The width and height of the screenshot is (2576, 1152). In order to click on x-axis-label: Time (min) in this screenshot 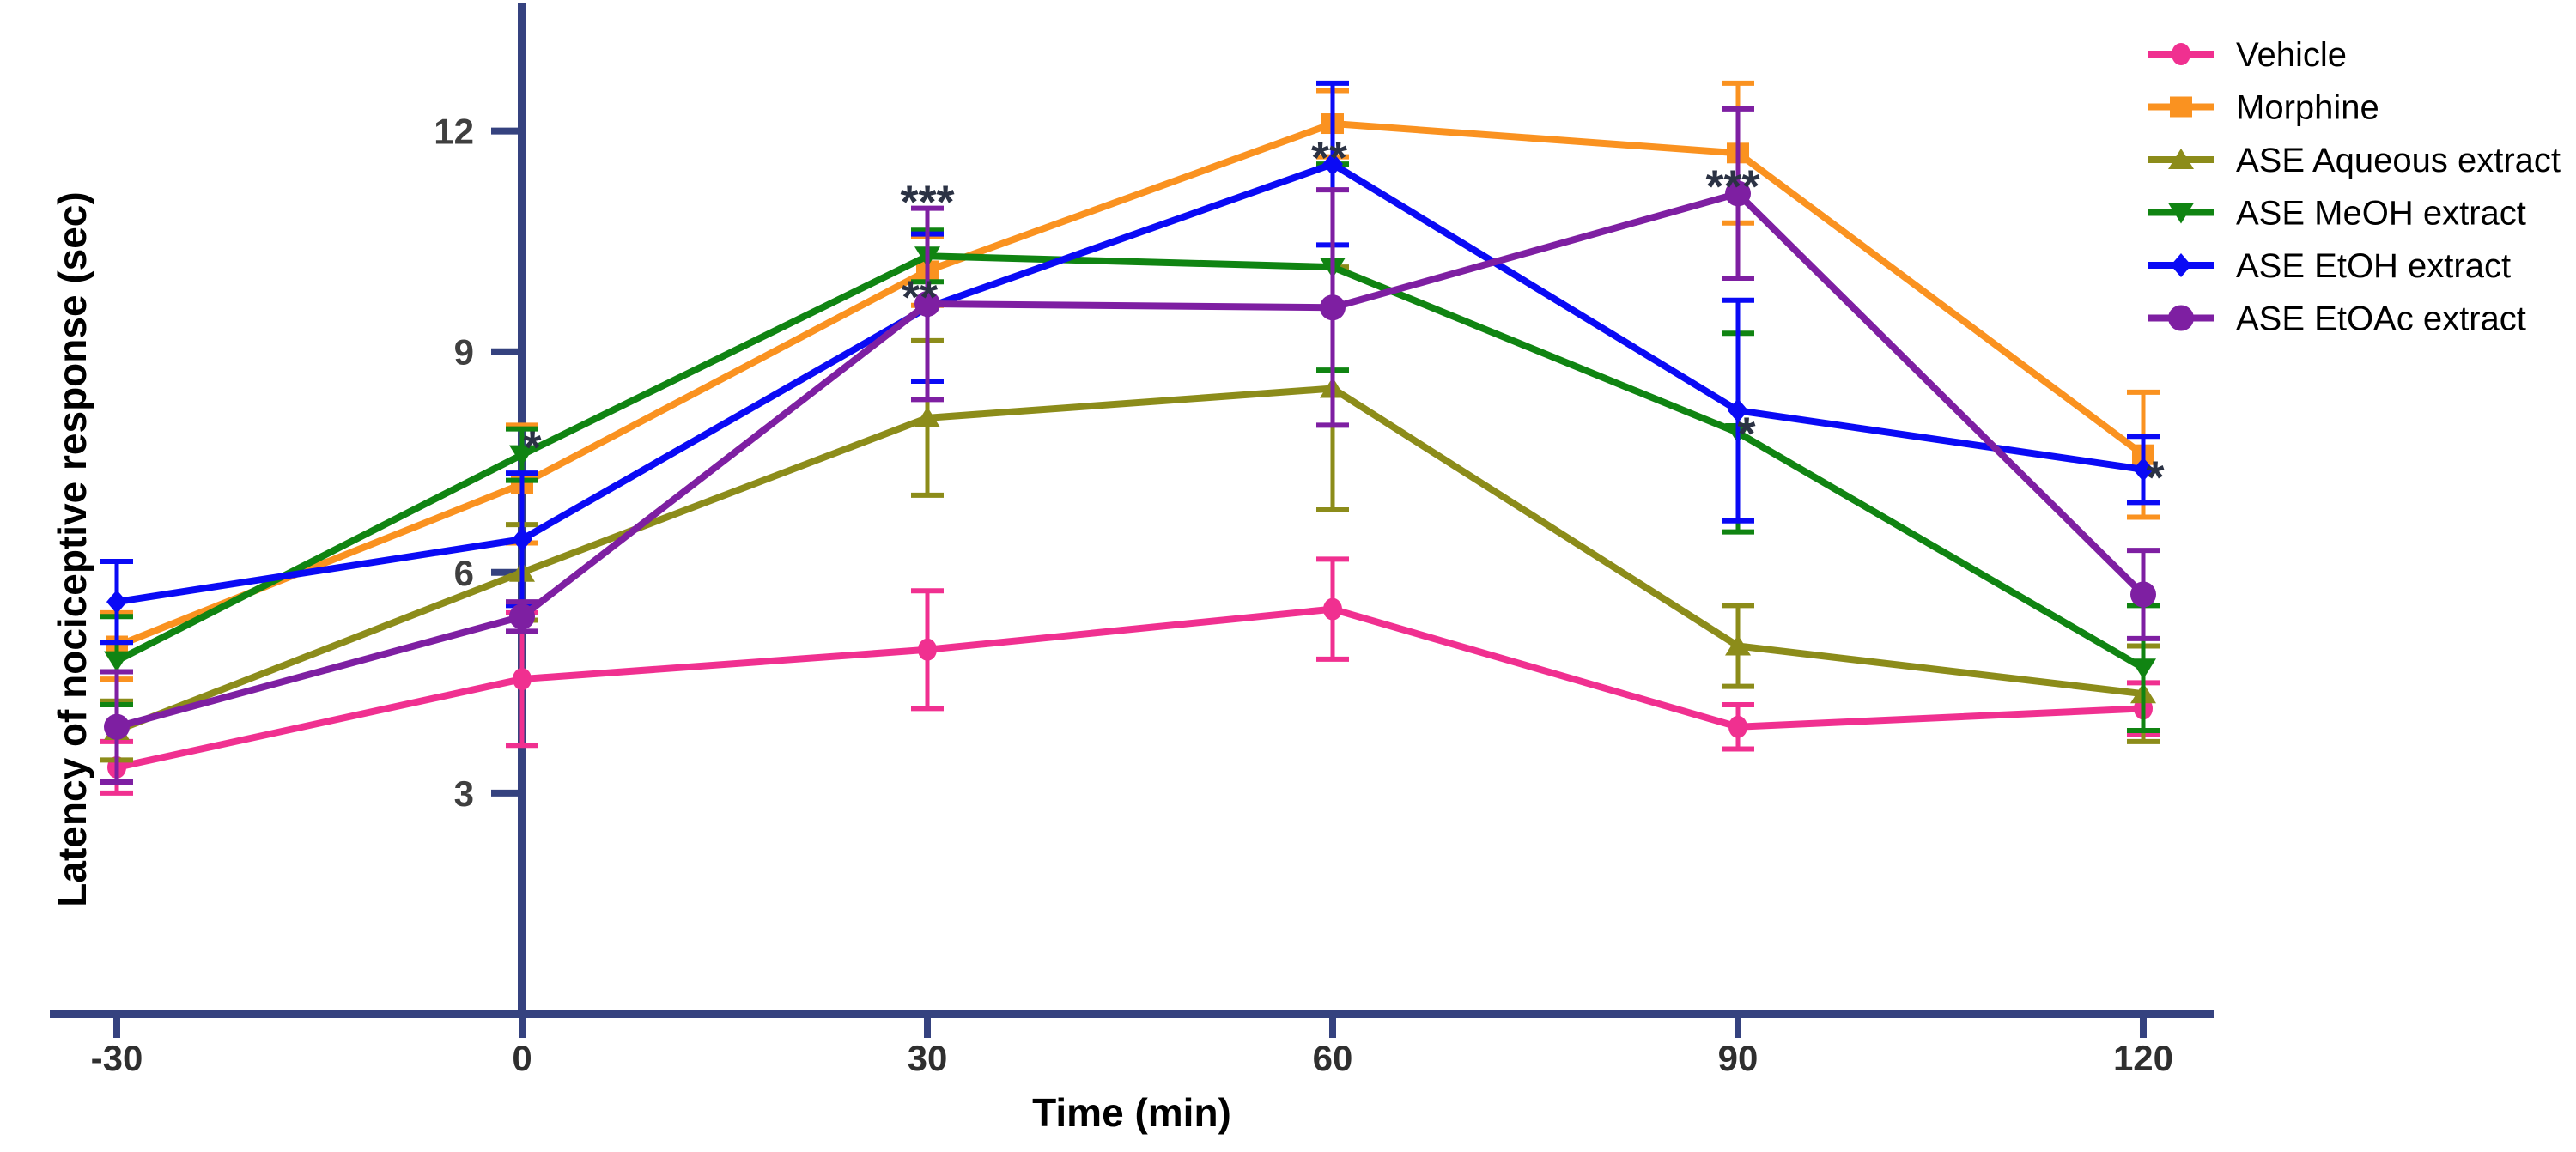, I will do `click(1131, 1113)`.